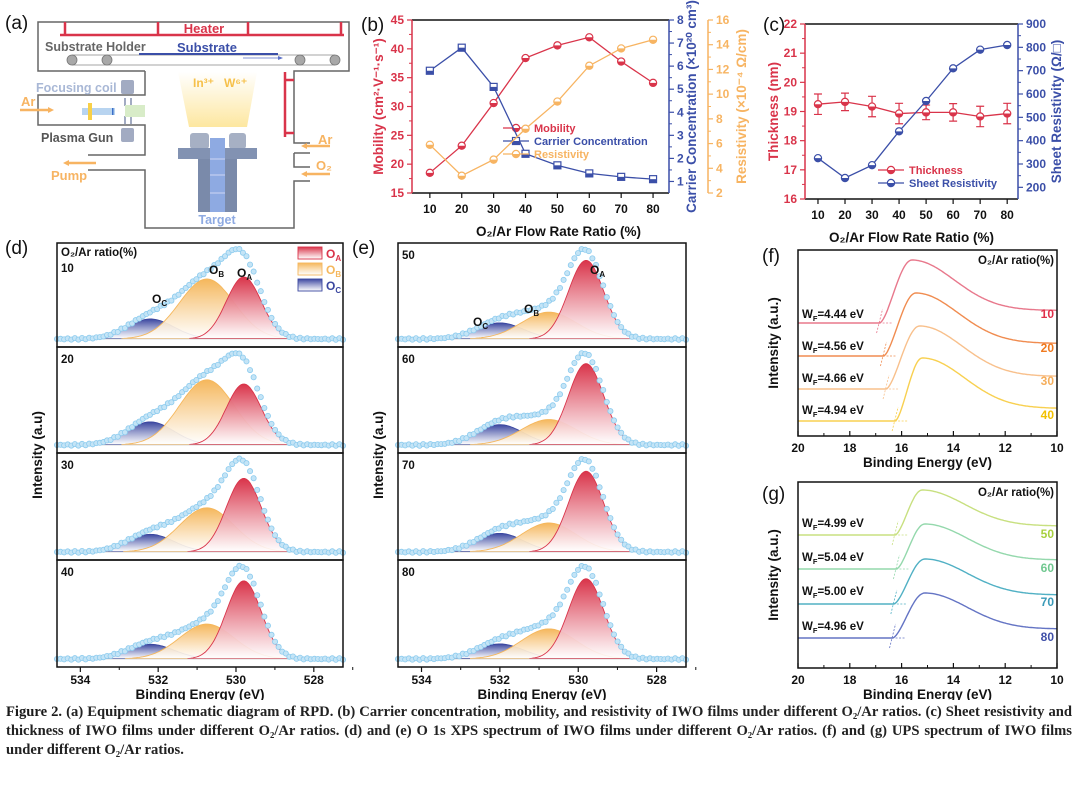  What do you see at coordinates (200, 295) in the screenshot?
I see `spectrum-10: 10` at bounding box center [200, 295].